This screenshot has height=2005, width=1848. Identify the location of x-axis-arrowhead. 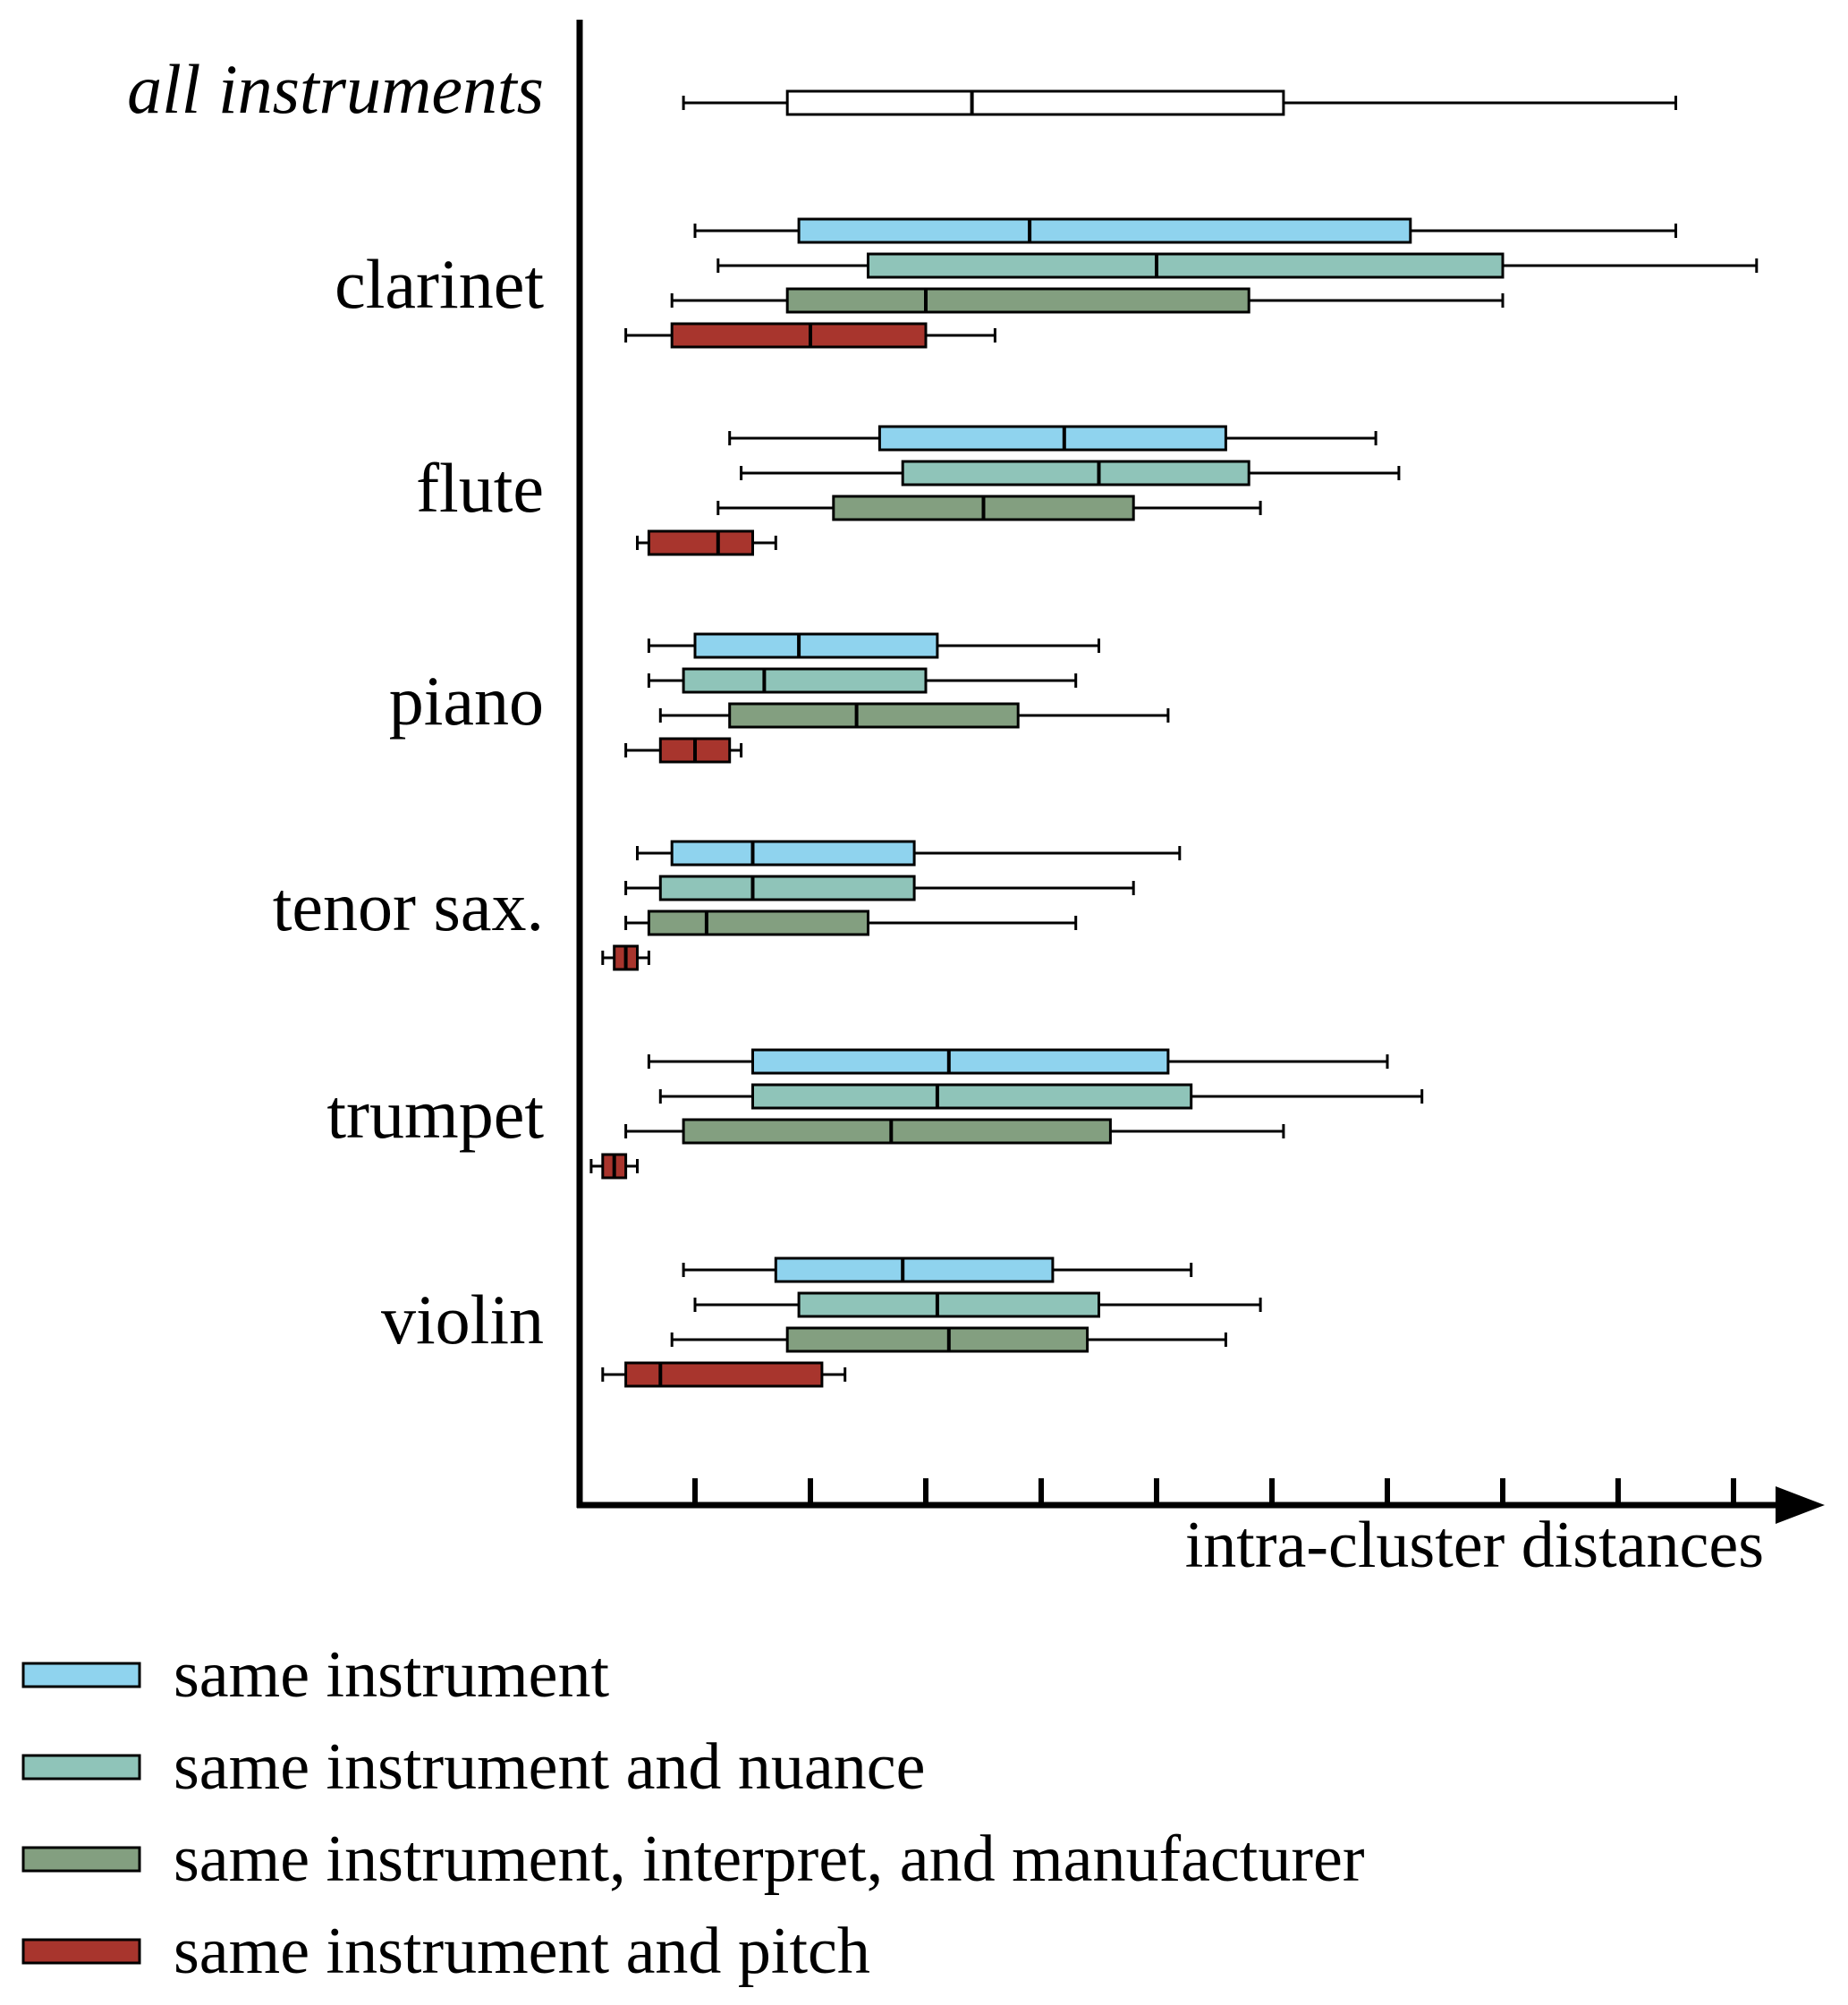
(1800, 1505).